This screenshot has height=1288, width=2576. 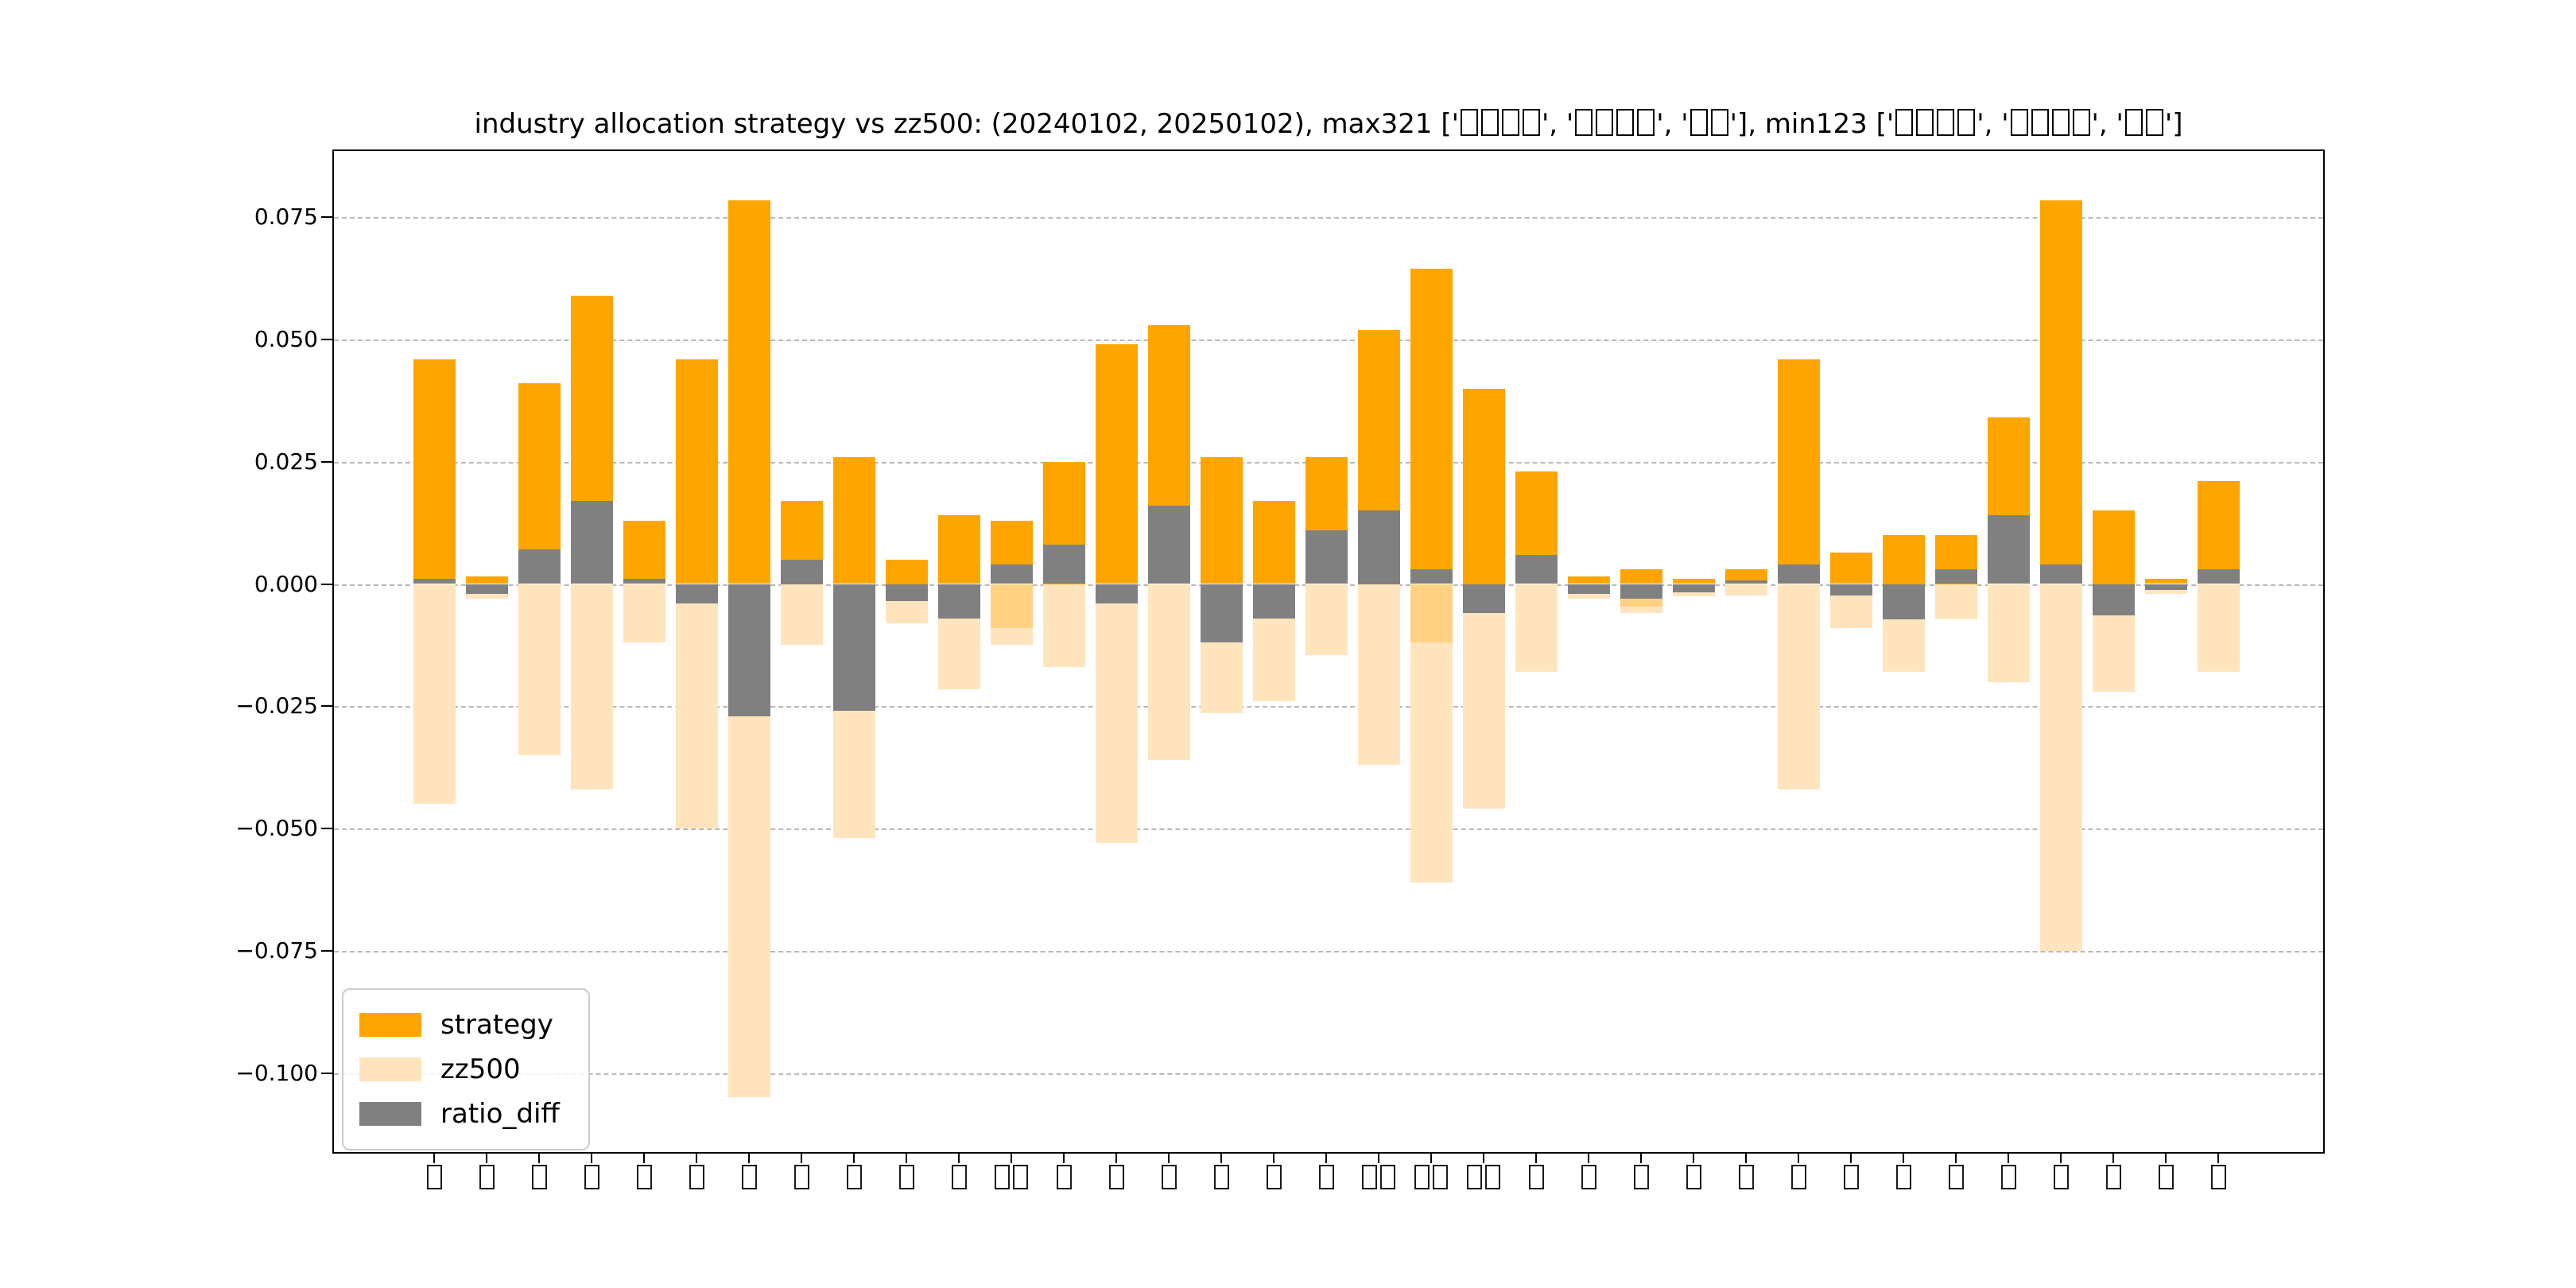 What do you see at coordinates (481, 1069) in the screenshot?
I see `legend-label-zz500: zz500` at bounding box center [481, 1069].